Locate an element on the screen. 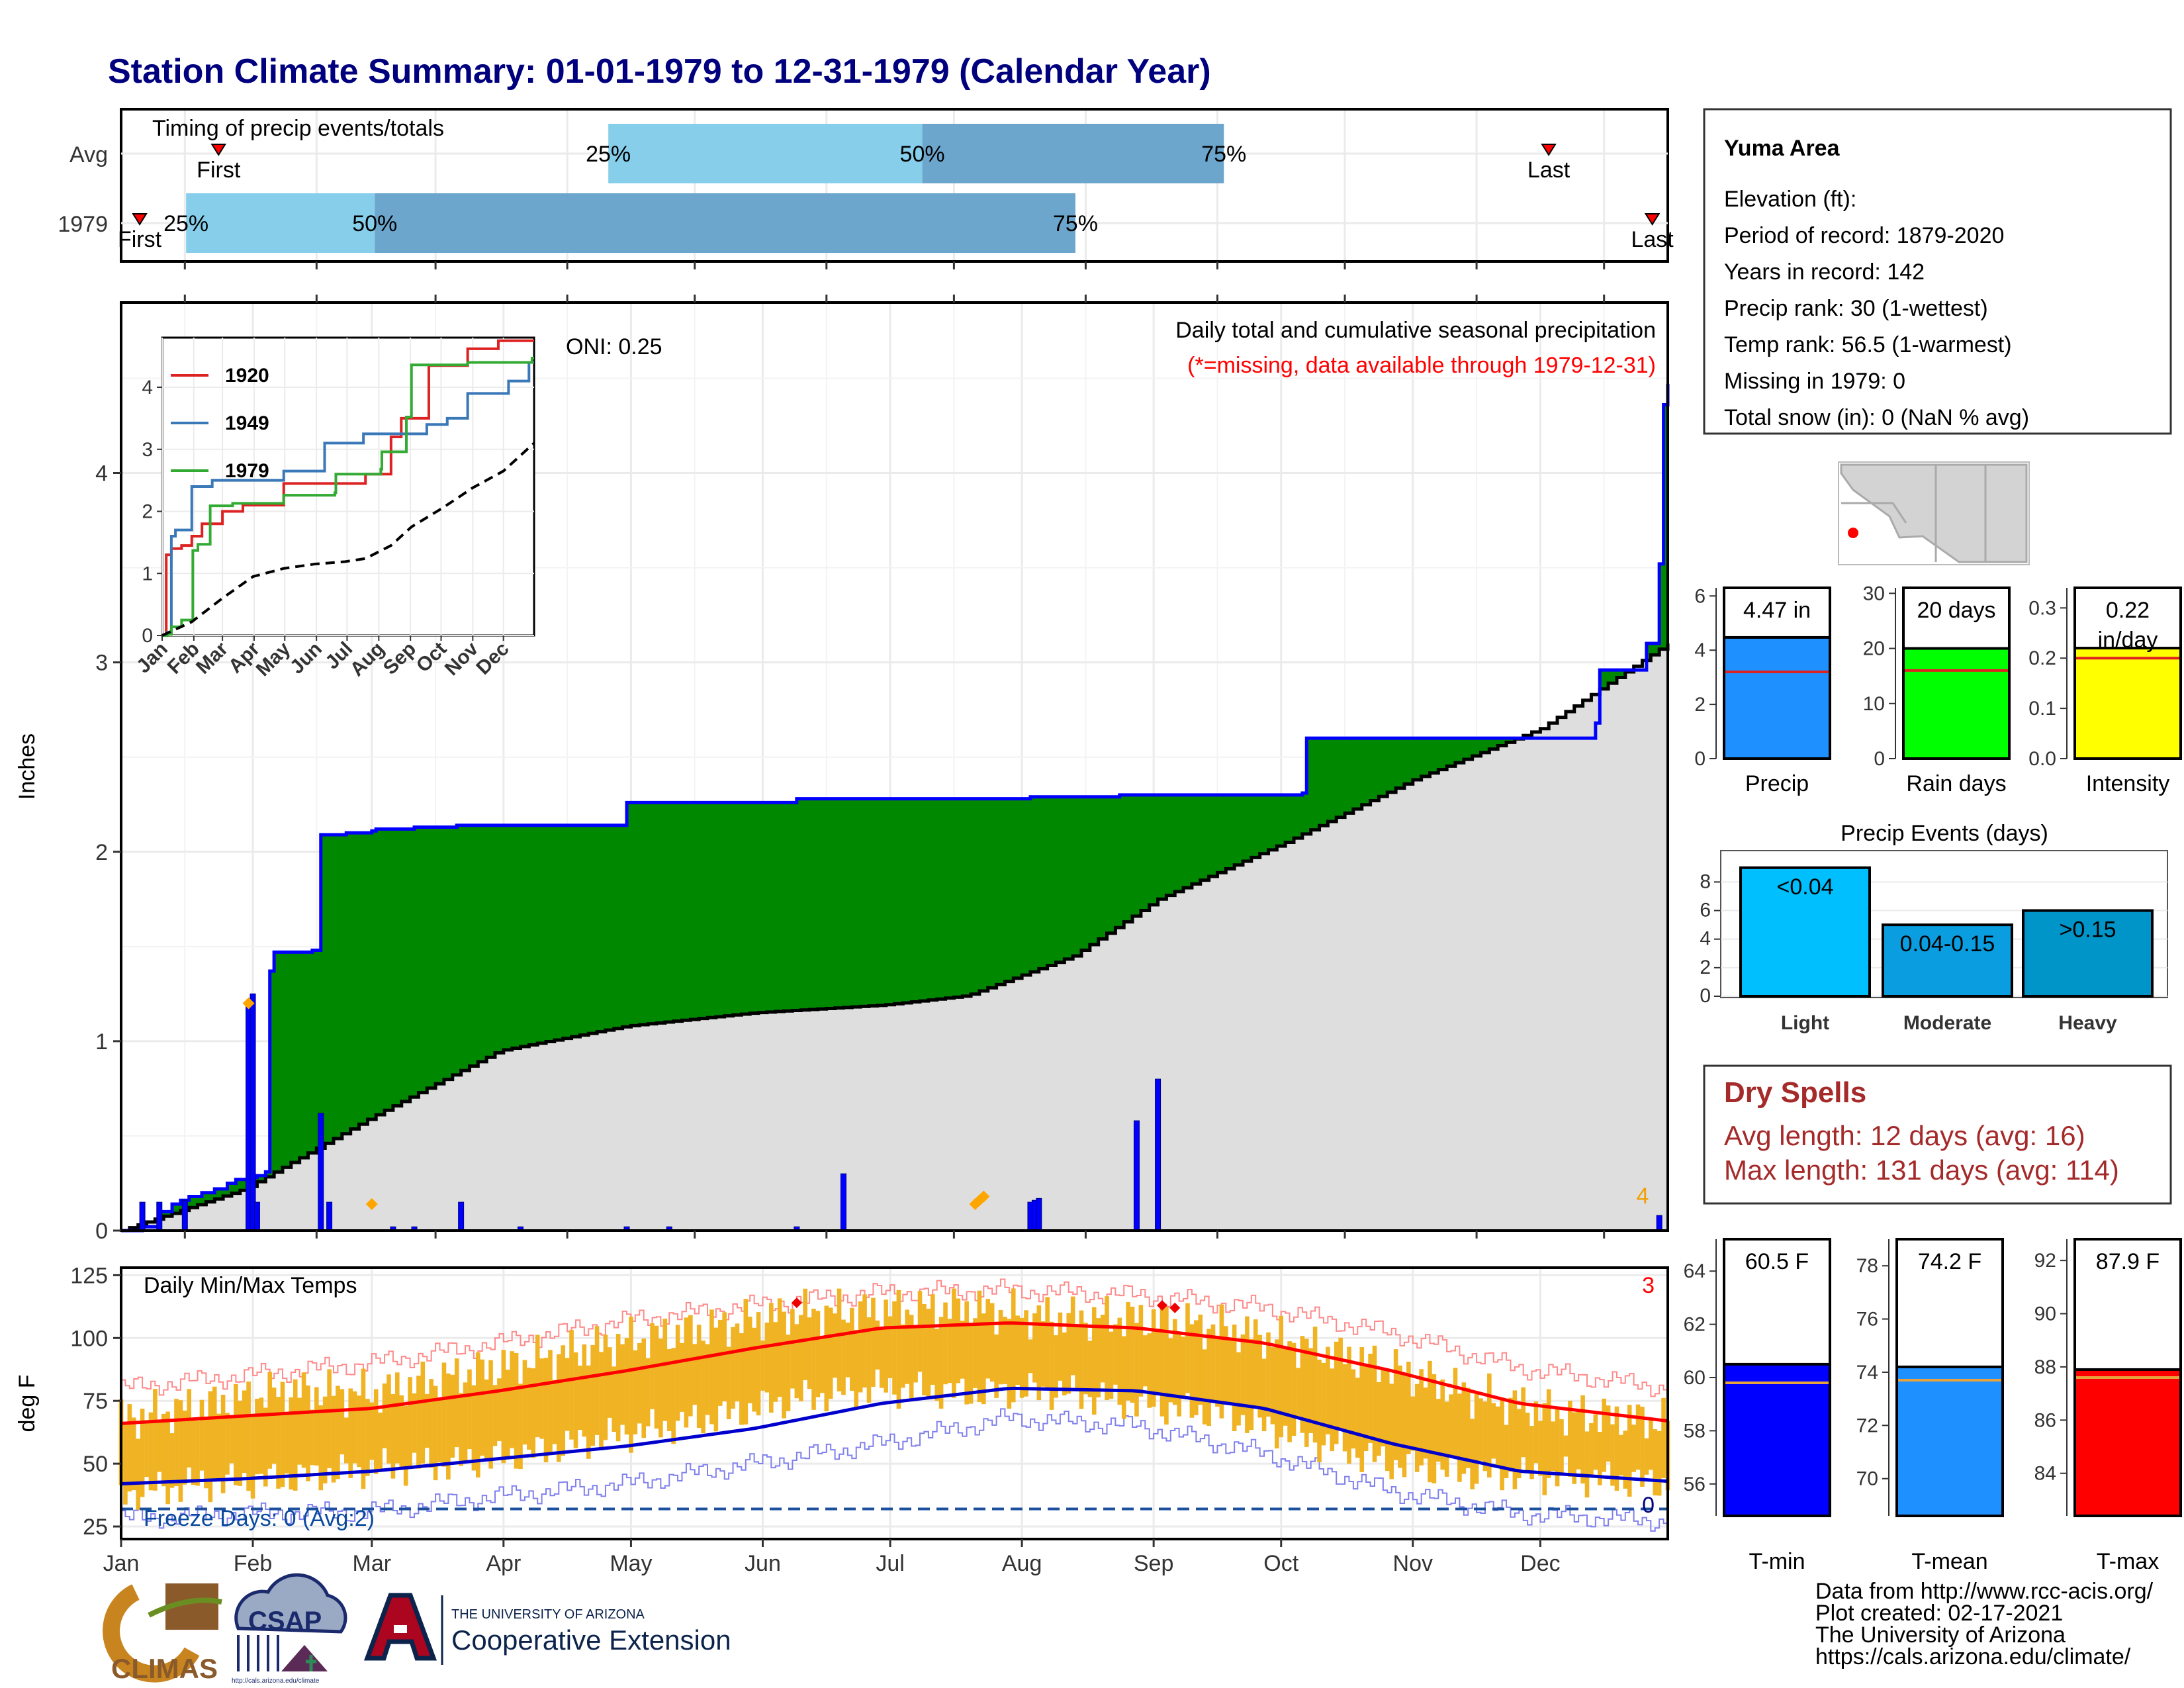 The width and height of the screenshot is (2184, 1688). summary-bar-panel: 0 2 4 6 4.47 in Precip is located at coordinates (1763, 690).